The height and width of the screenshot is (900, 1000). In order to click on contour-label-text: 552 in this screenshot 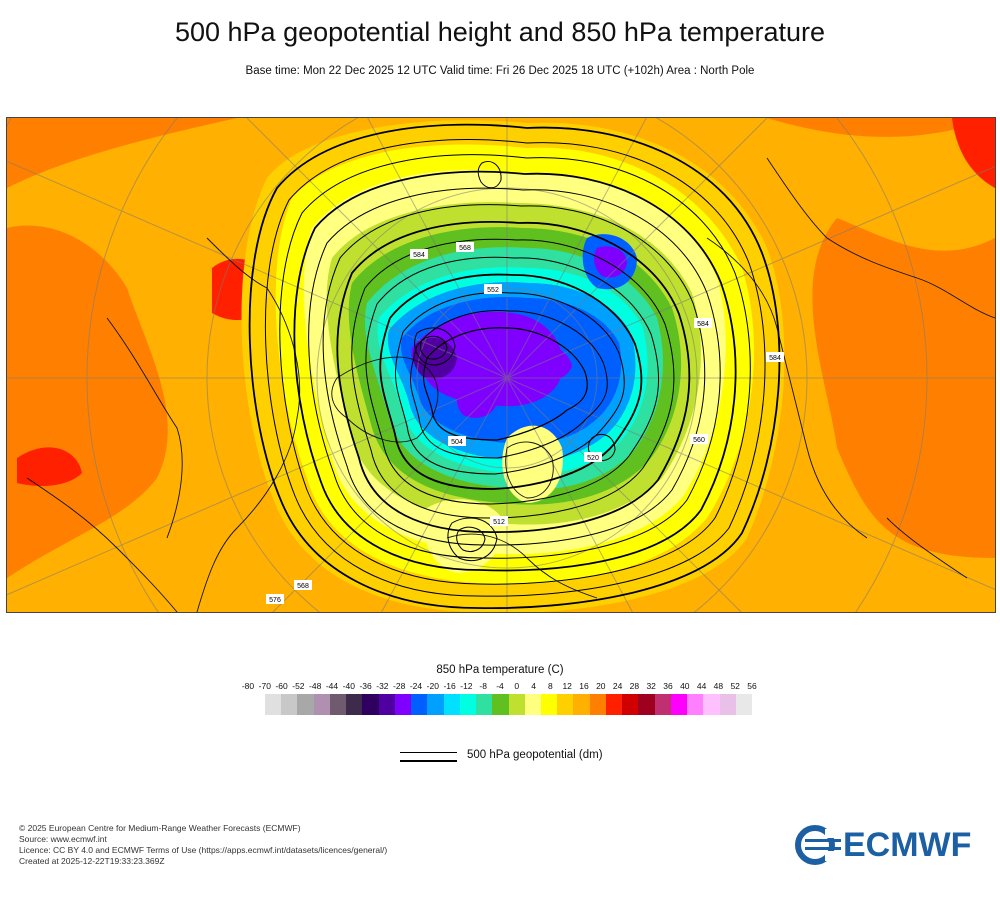, I will do `click(493, 290)`.